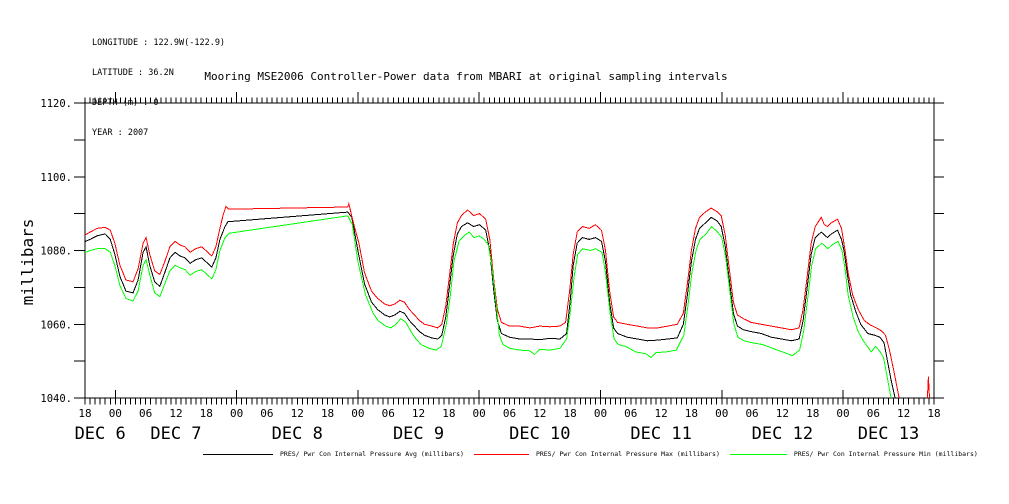 The height and width of the screenshot is (504, 1009). What do you see at coordinates (159, 43) in the screenshot?
I see `longitude-label: LONGITUDE : 122.9W(-122.9)` at bounding box center [159, 43].